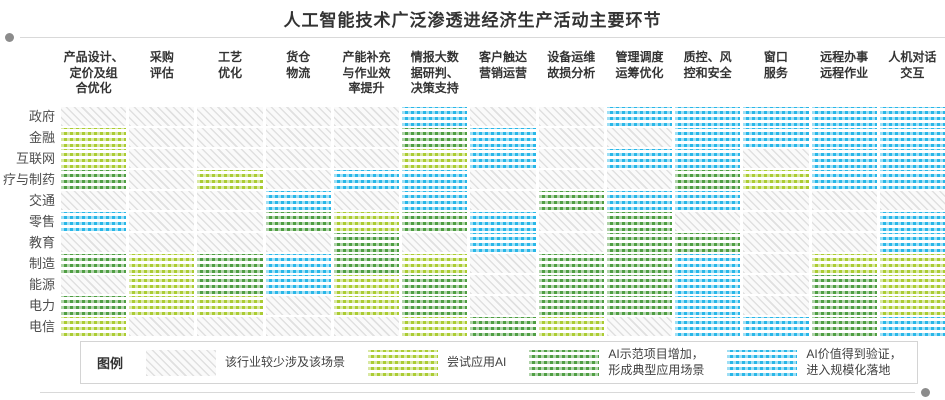 The width and height of the screenshot is (945, 400). What do you see at coordinates (41, 326) in the screenshot?
I see `row-label-11: 电信` at bounding box center [41, 326].